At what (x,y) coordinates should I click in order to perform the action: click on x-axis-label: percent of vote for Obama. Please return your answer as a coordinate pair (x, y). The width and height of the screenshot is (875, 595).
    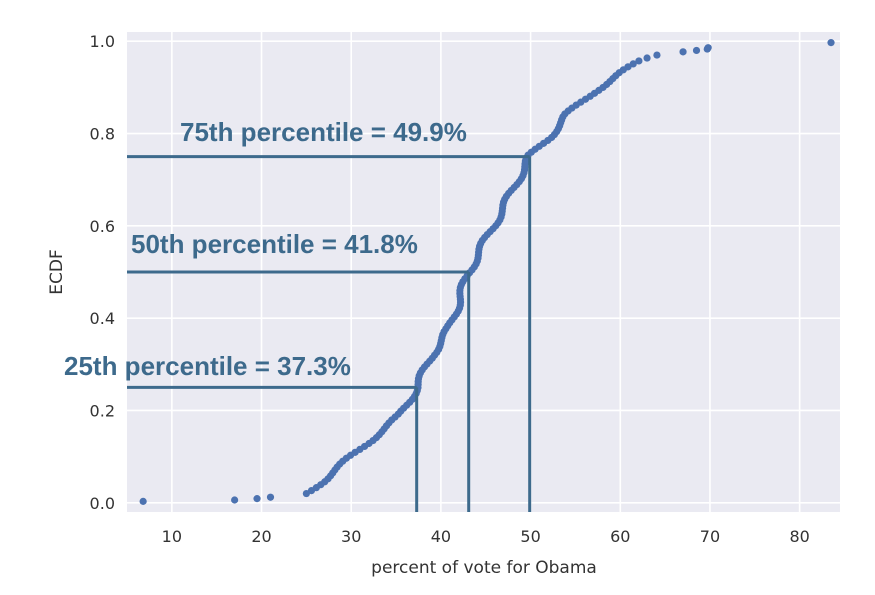
    Looking at the image, I should click on (484, 568).